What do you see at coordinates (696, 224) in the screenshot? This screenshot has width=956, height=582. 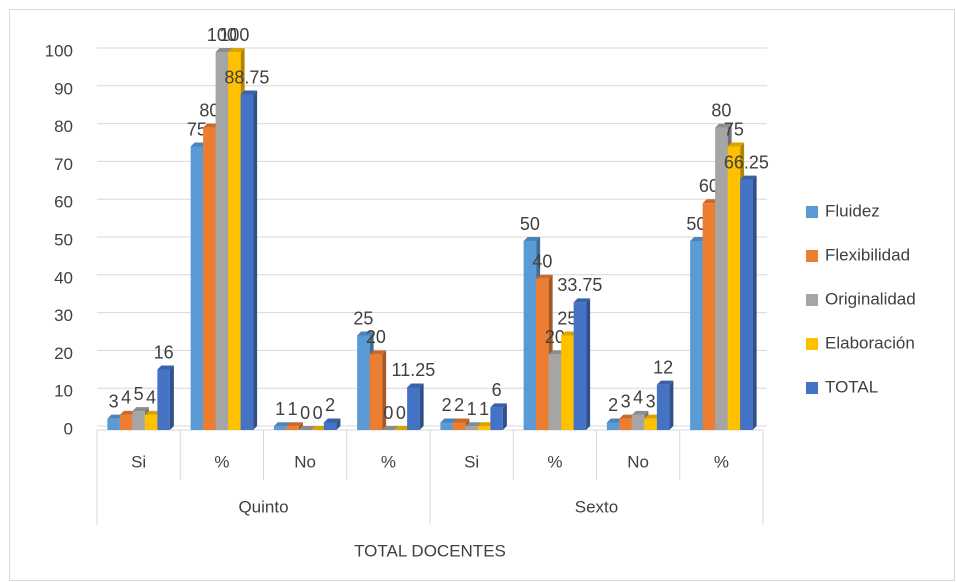 I see `data-label: 50` at bounding box center [696, 224].